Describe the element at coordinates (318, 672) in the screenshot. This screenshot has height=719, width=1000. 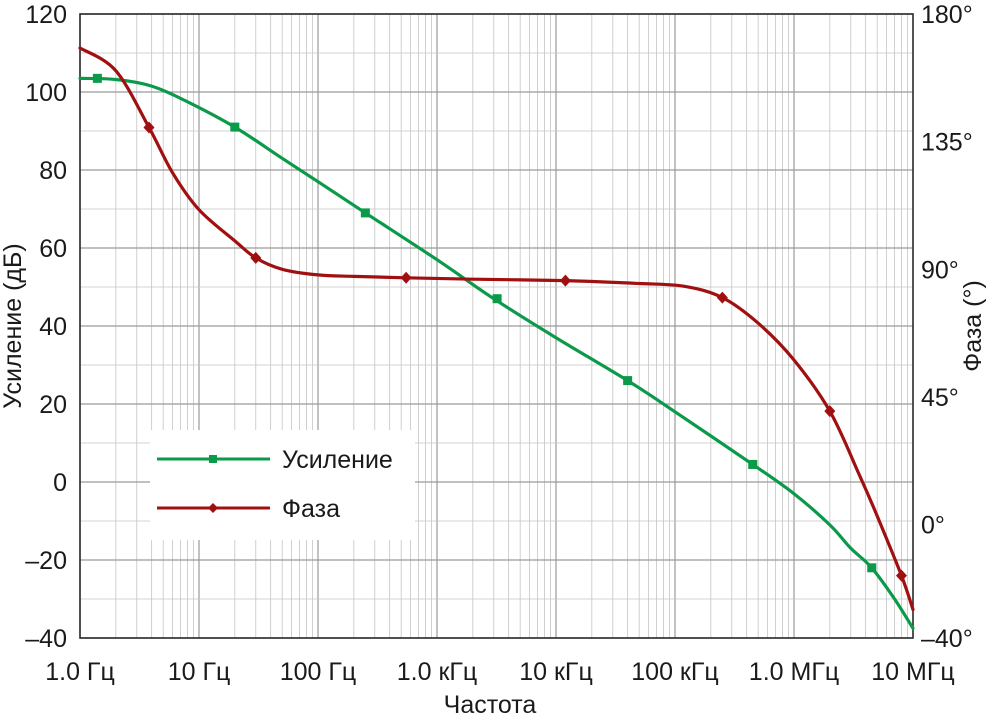
I see `x-tick-label: 100 Гц` at that location.